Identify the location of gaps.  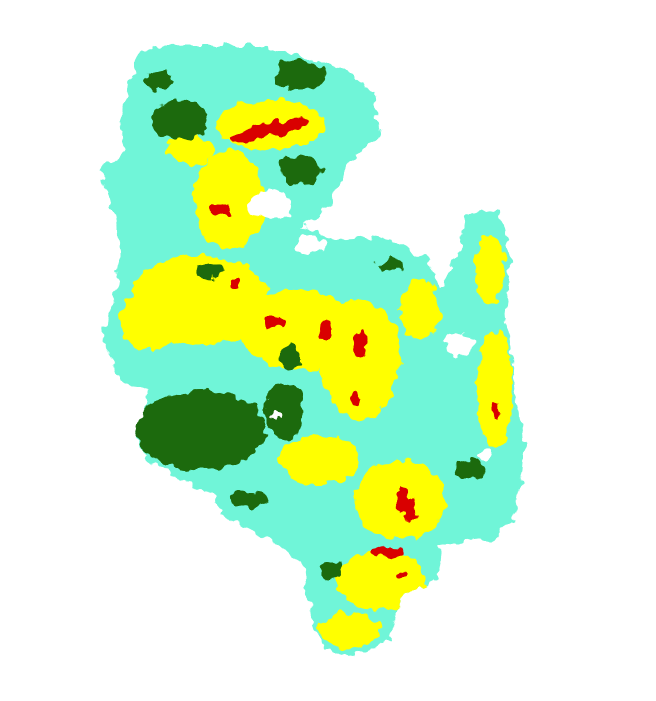
(370, 325).